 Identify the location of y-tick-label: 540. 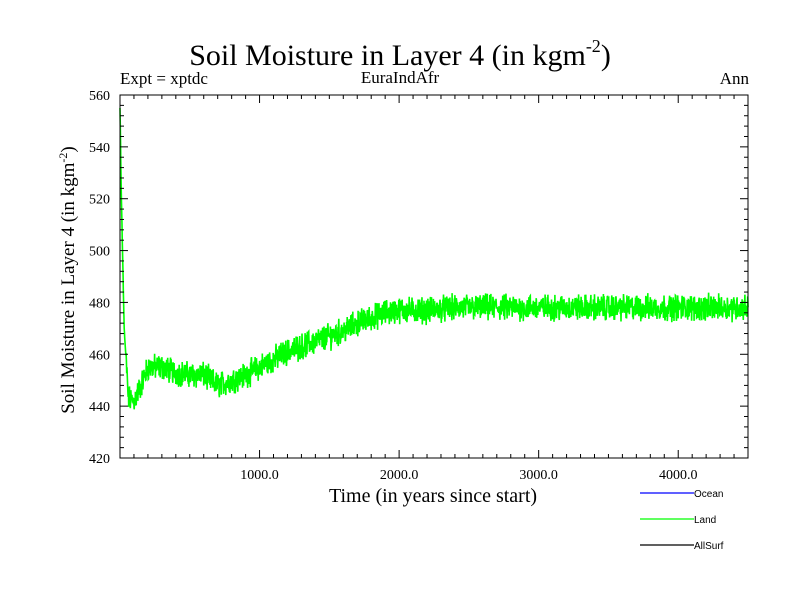
(99, 148).